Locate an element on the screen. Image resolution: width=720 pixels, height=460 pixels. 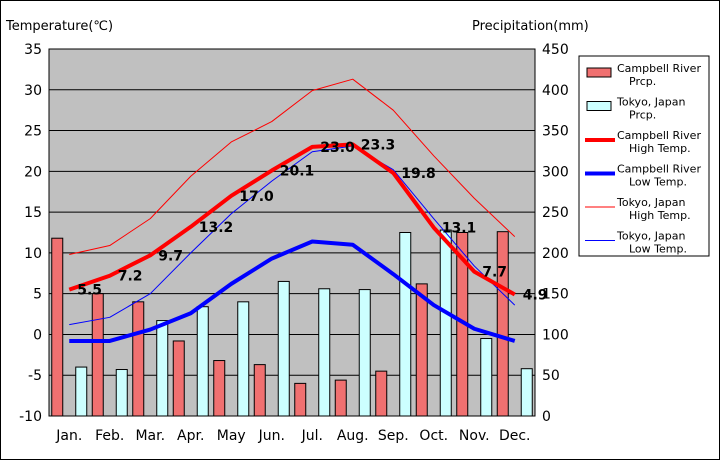
right-tick-label: 400 is located at coordinates (555, 91).